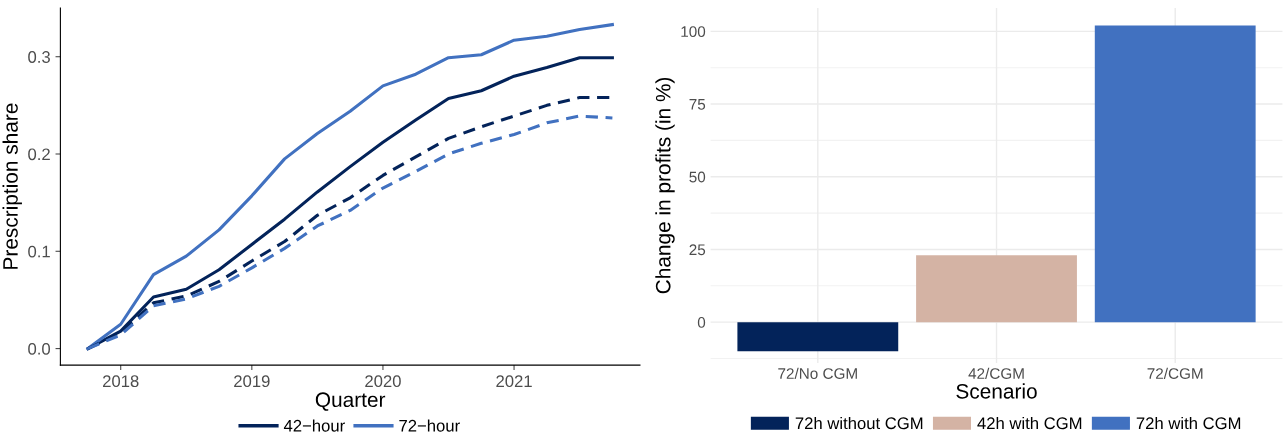 The image size is (1285, 448). I want to click on x-tick-label: 42/CGM, so click(996, 373).